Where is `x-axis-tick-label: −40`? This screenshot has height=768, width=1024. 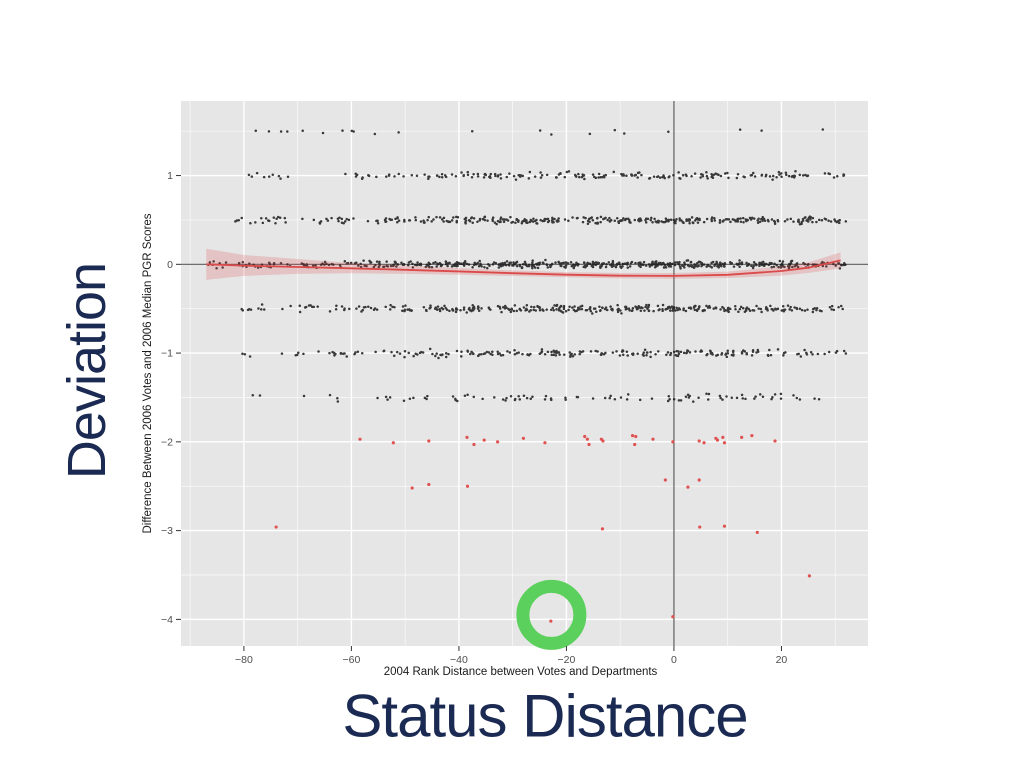
x-axis-tick-label: −40 is located at coordinates (459, 660).